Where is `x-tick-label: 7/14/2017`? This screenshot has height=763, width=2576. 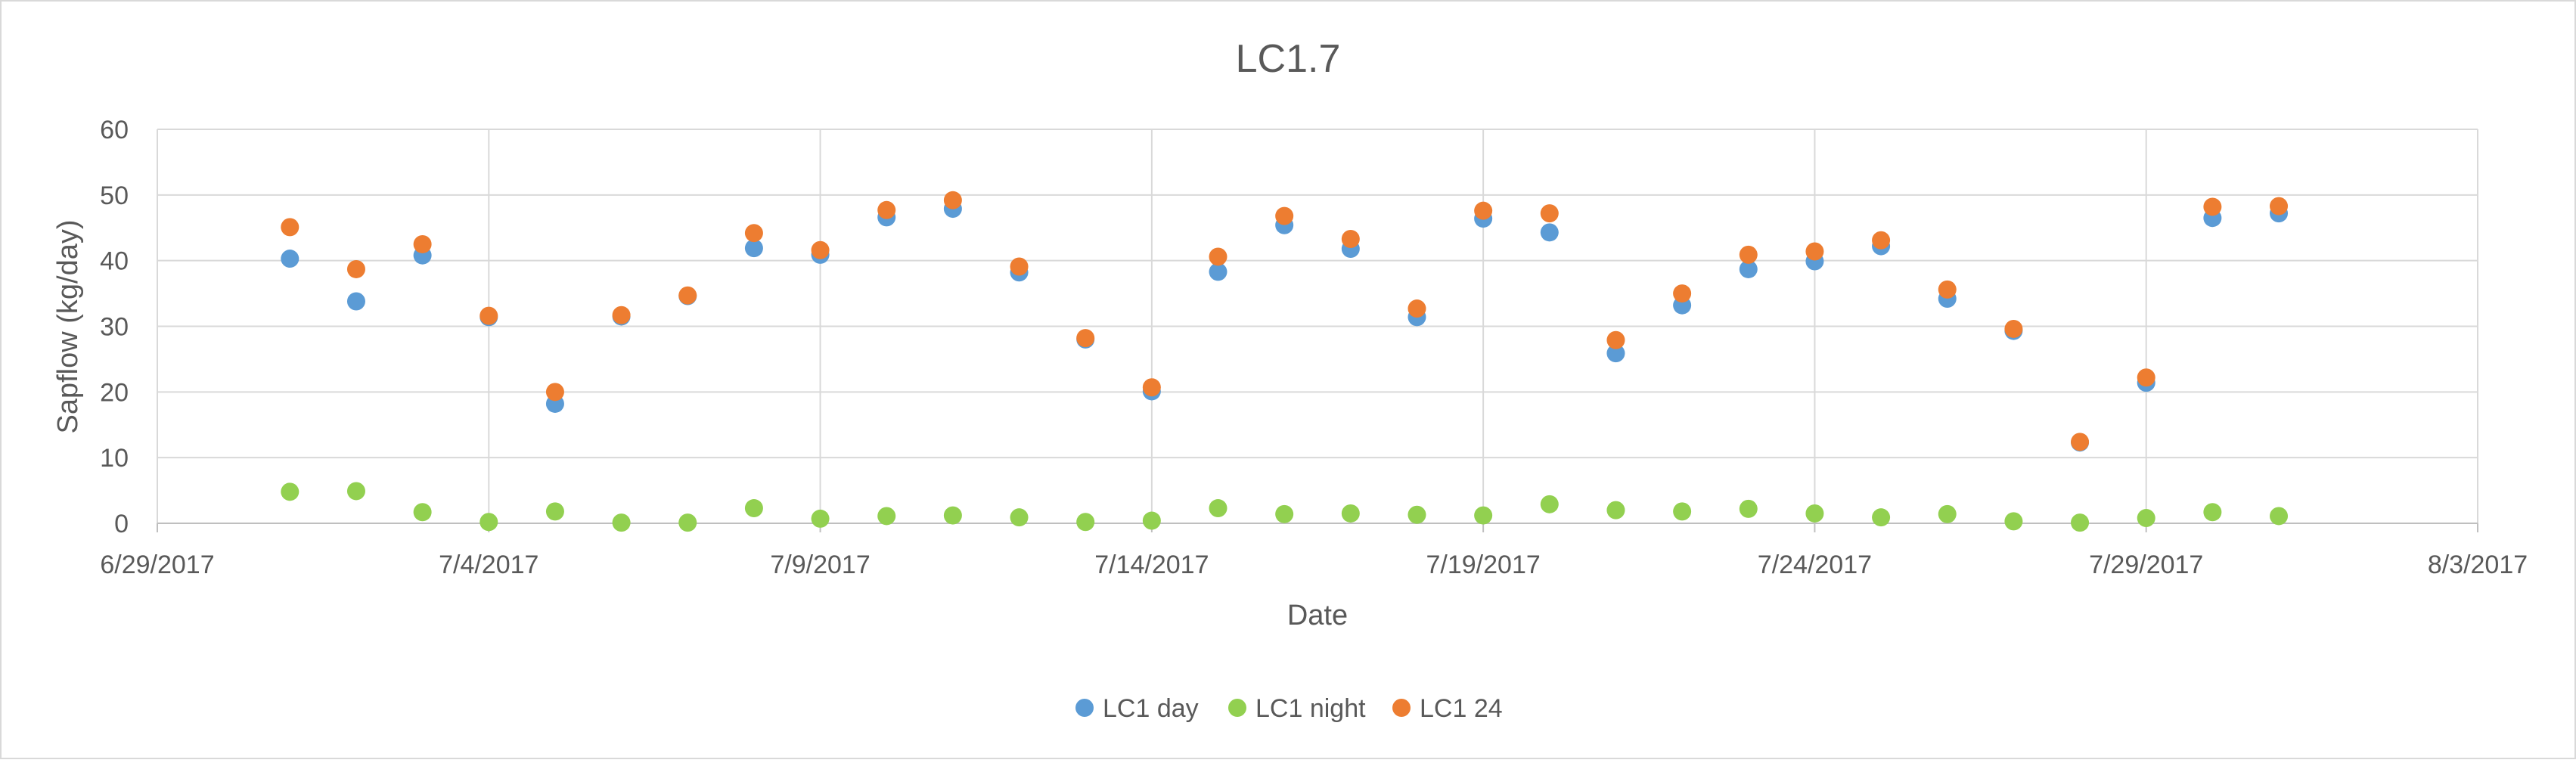 x-tick-label: 7/14/2017 is located at coordinates (1151, 565).